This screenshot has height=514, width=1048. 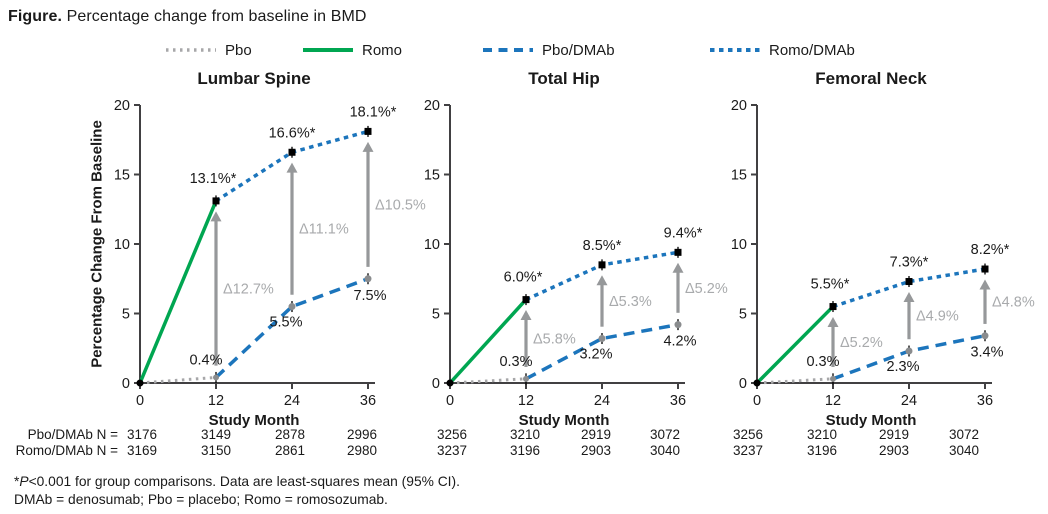 I want to click on legend-line-pbo-dmab-icon, so click(x=508, y=50).